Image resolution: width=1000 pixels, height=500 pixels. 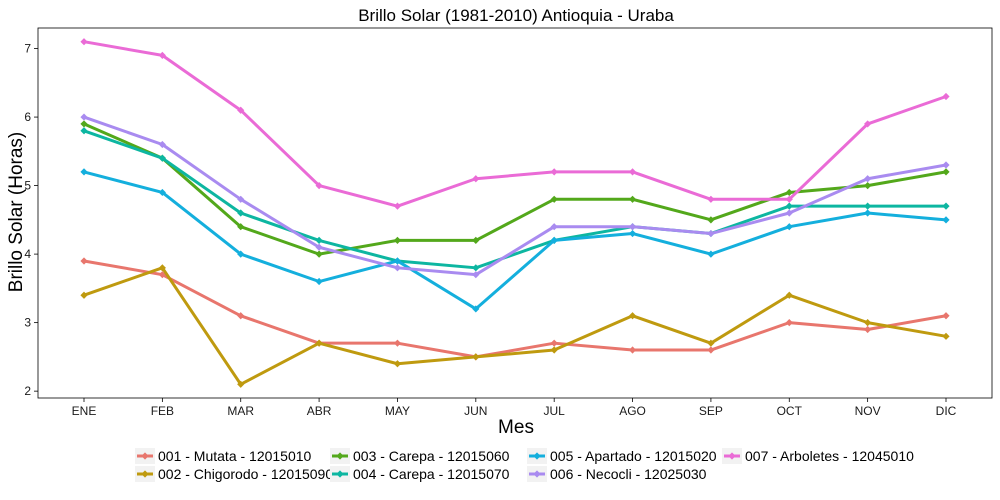 What do you see at coordinates (162, 411) in the screenshot?
I see `x-tick-label: FEB` at bounding box center [162, 411].